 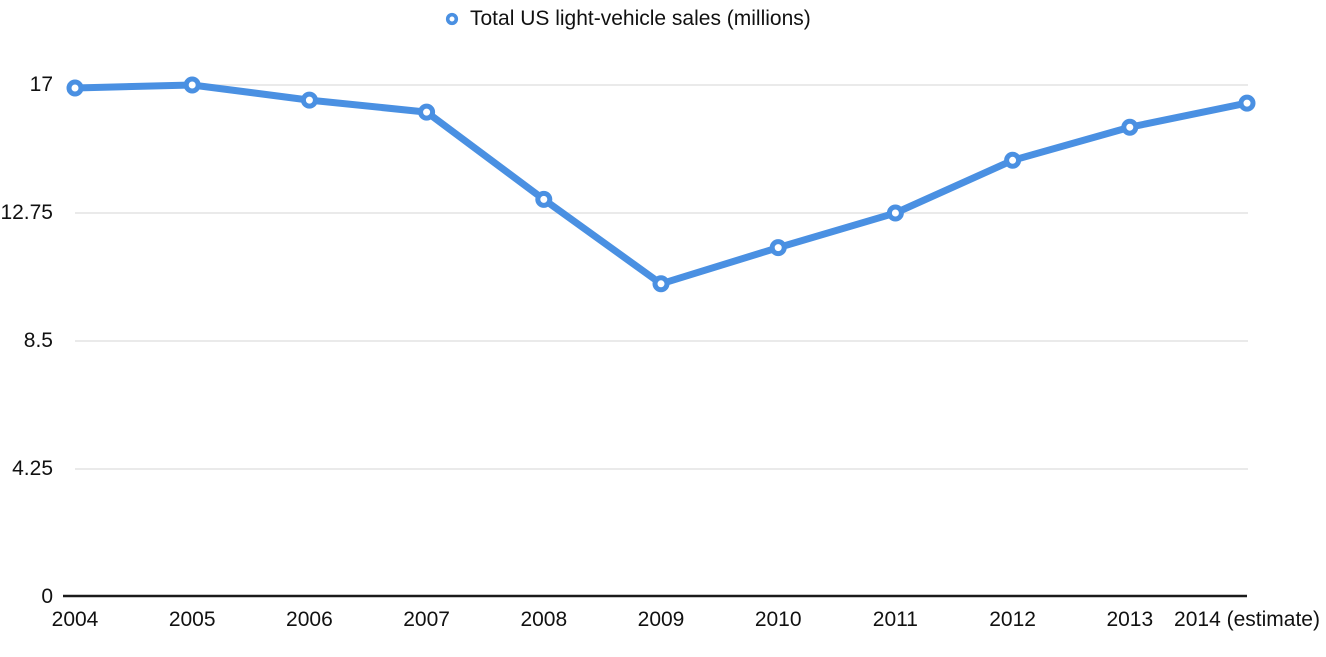 I want to click on data-point-2008, so click(x=544, y=199).